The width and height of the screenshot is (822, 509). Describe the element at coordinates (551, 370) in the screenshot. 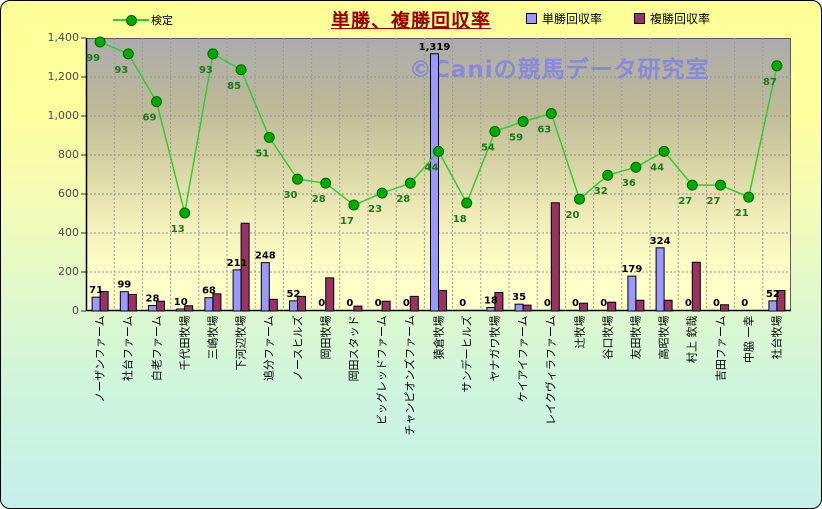

I see `x-axis-label: レイクヴィラファーム` at that location.